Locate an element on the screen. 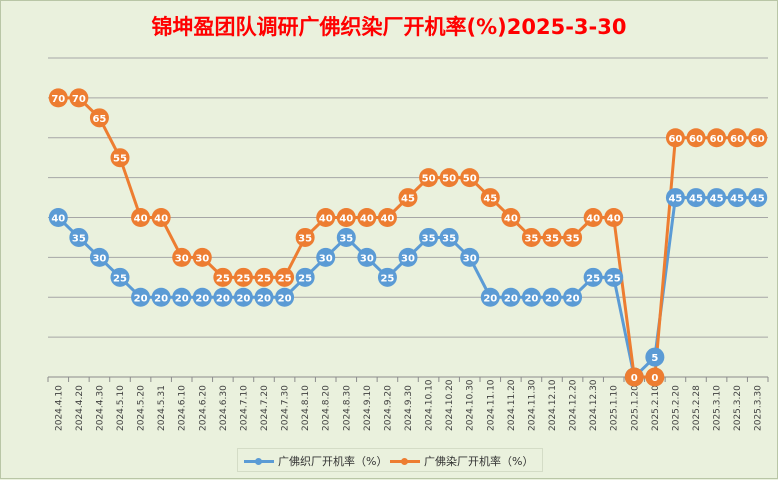 This screenshot has height=480, width=778. x-tick-label: 2024.5.31 is located at coordinates (162, 408).